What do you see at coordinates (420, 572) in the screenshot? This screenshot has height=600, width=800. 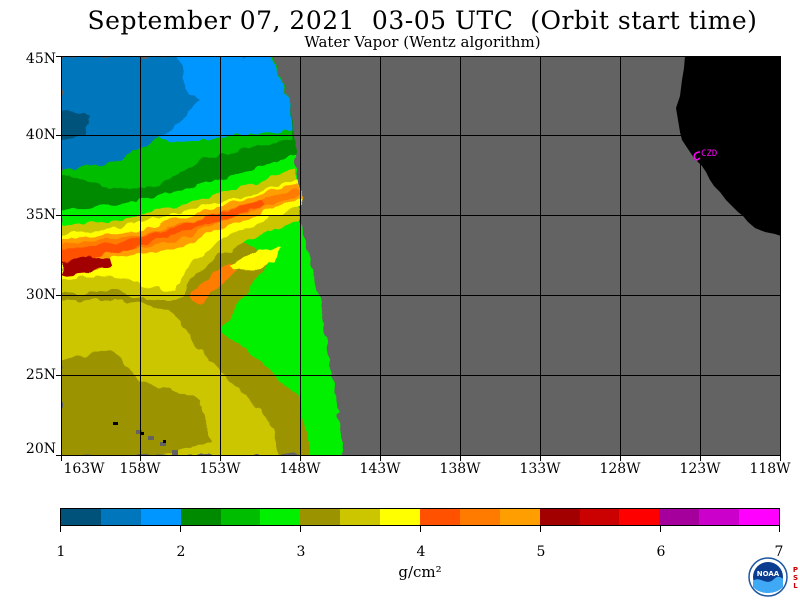 I see `colorbar-units: g/cm²` at bounding box center [420, 572].